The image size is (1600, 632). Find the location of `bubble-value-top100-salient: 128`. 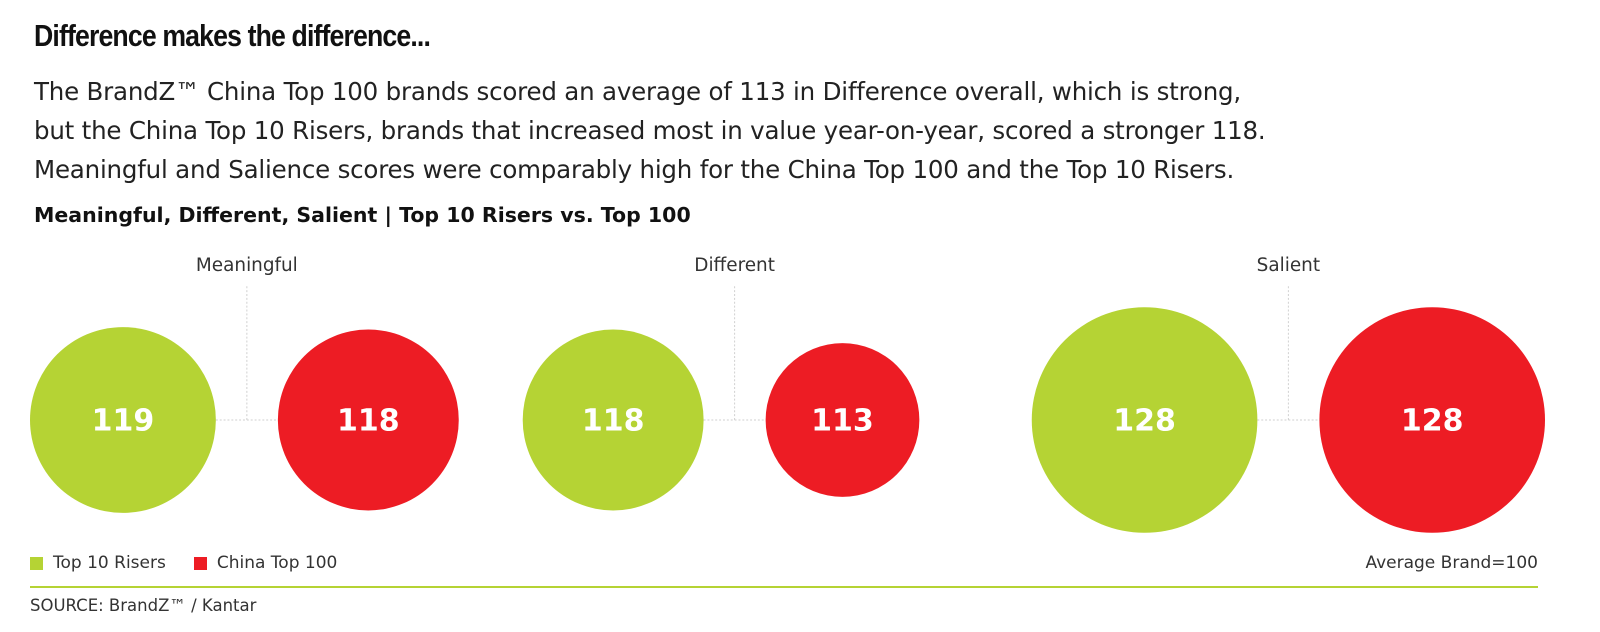

bubble-value-top100-salient: 128 is located at coordinates (1432, 421).